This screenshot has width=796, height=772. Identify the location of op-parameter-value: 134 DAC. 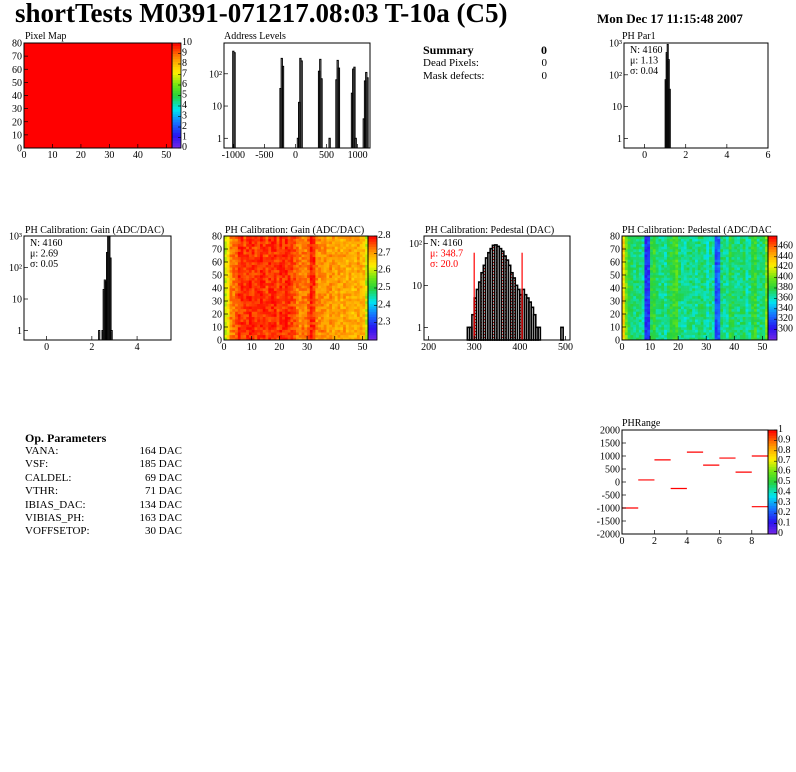
(160, 504).